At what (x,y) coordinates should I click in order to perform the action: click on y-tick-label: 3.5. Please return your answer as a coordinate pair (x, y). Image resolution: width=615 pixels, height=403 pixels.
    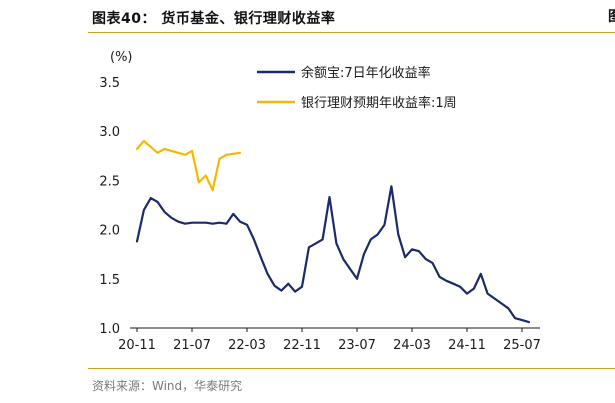
    Looking at the image, I should click on (109, 83).